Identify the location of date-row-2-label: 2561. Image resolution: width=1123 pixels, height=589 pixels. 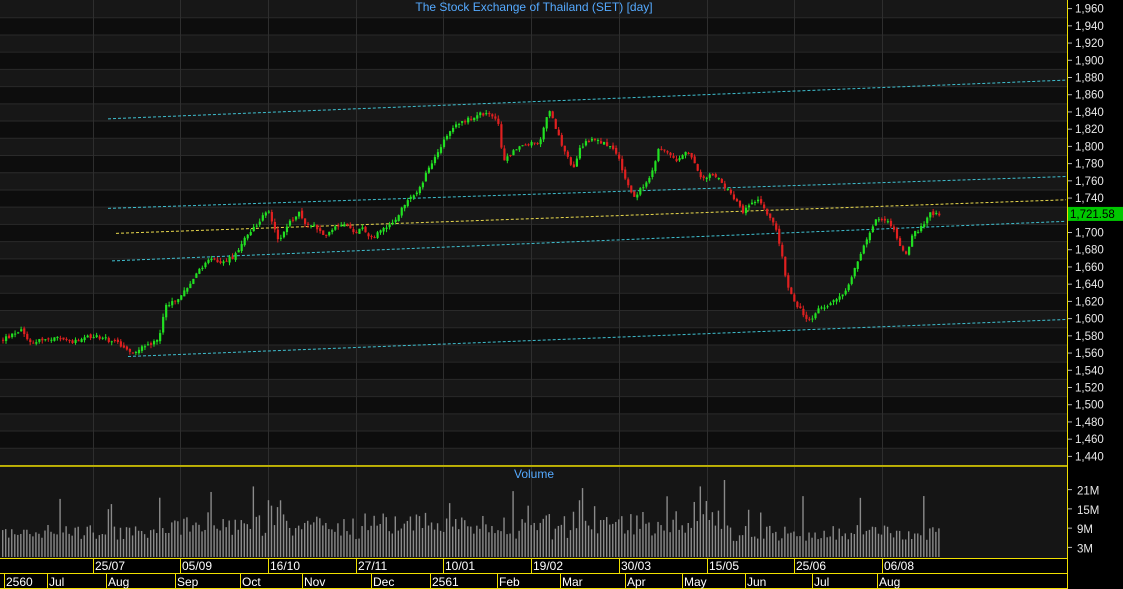
(445, 582).